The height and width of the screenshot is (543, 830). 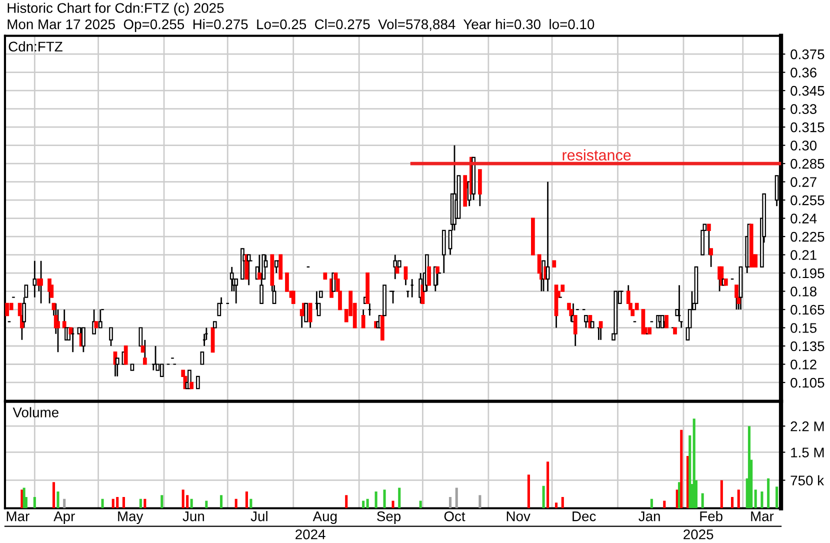 What do you see at coordinates (324, 518) in the screenshot?
I see `x-tick-label: Aug` at bounding box center [324, 518].